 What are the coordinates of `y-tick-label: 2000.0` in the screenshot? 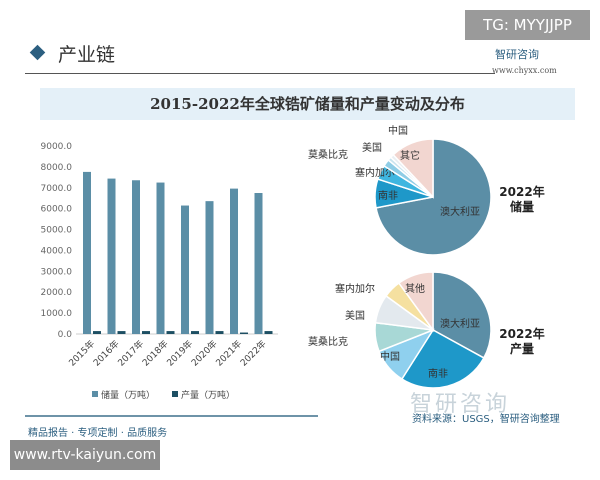 It's located at (57, 293).